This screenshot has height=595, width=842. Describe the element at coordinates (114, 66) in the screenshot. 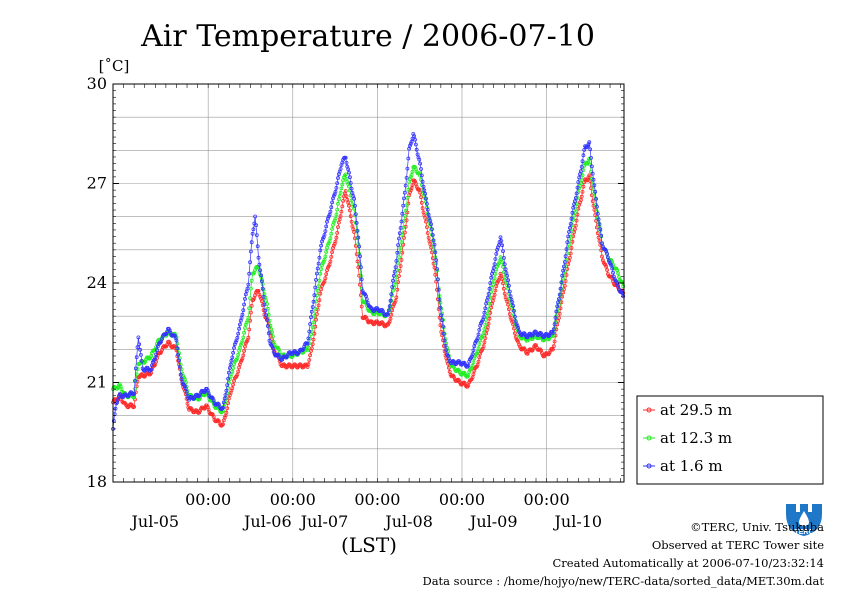

I see `y-axis-unit: [˚C]` at that location.